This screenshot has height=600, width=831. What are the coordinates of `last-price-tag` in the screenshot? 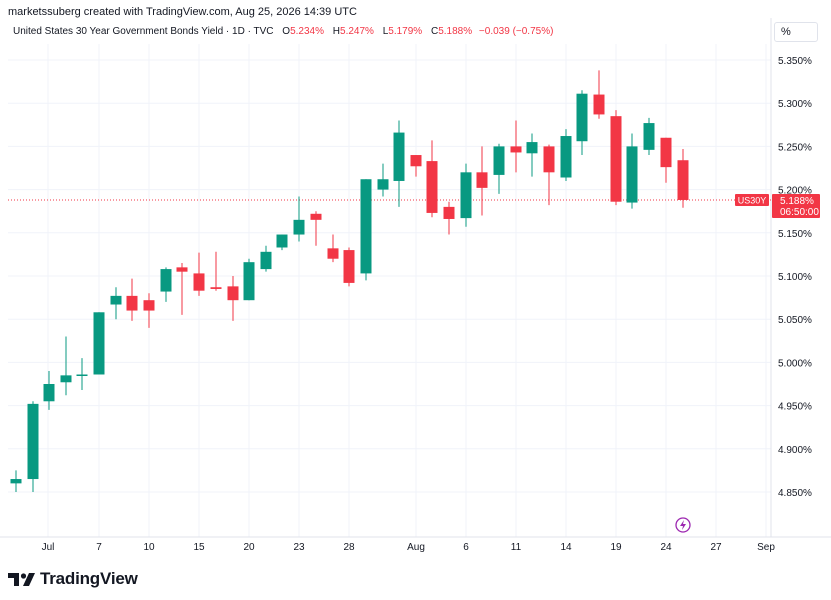 It's located at (796, 205).